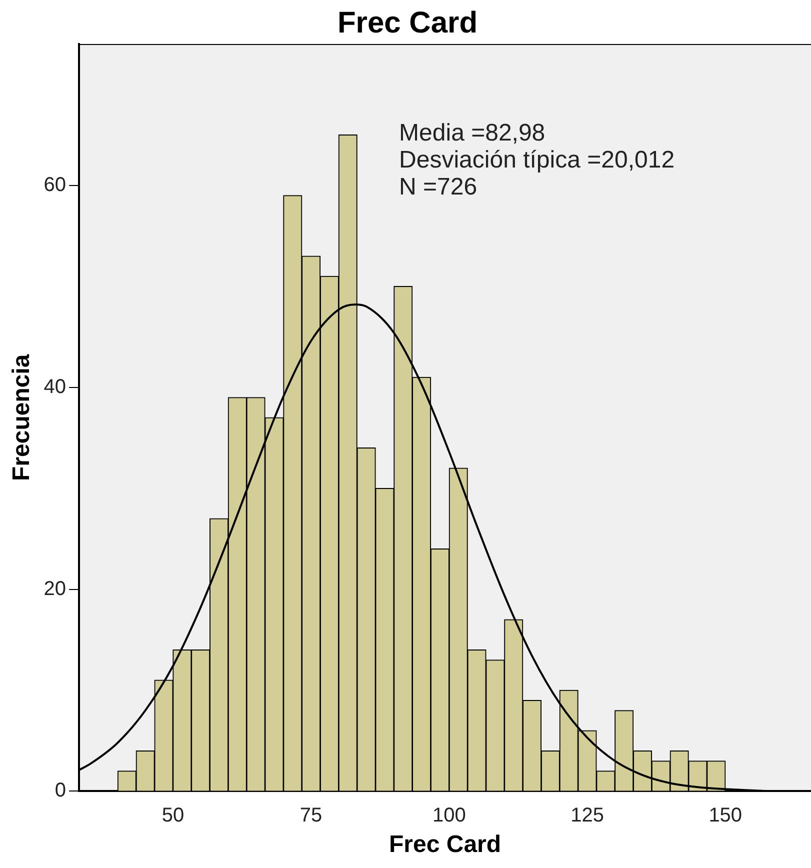 This screenshot has width=811, height=868. I want to click on x-tick-label: 100, so click(449, 815).